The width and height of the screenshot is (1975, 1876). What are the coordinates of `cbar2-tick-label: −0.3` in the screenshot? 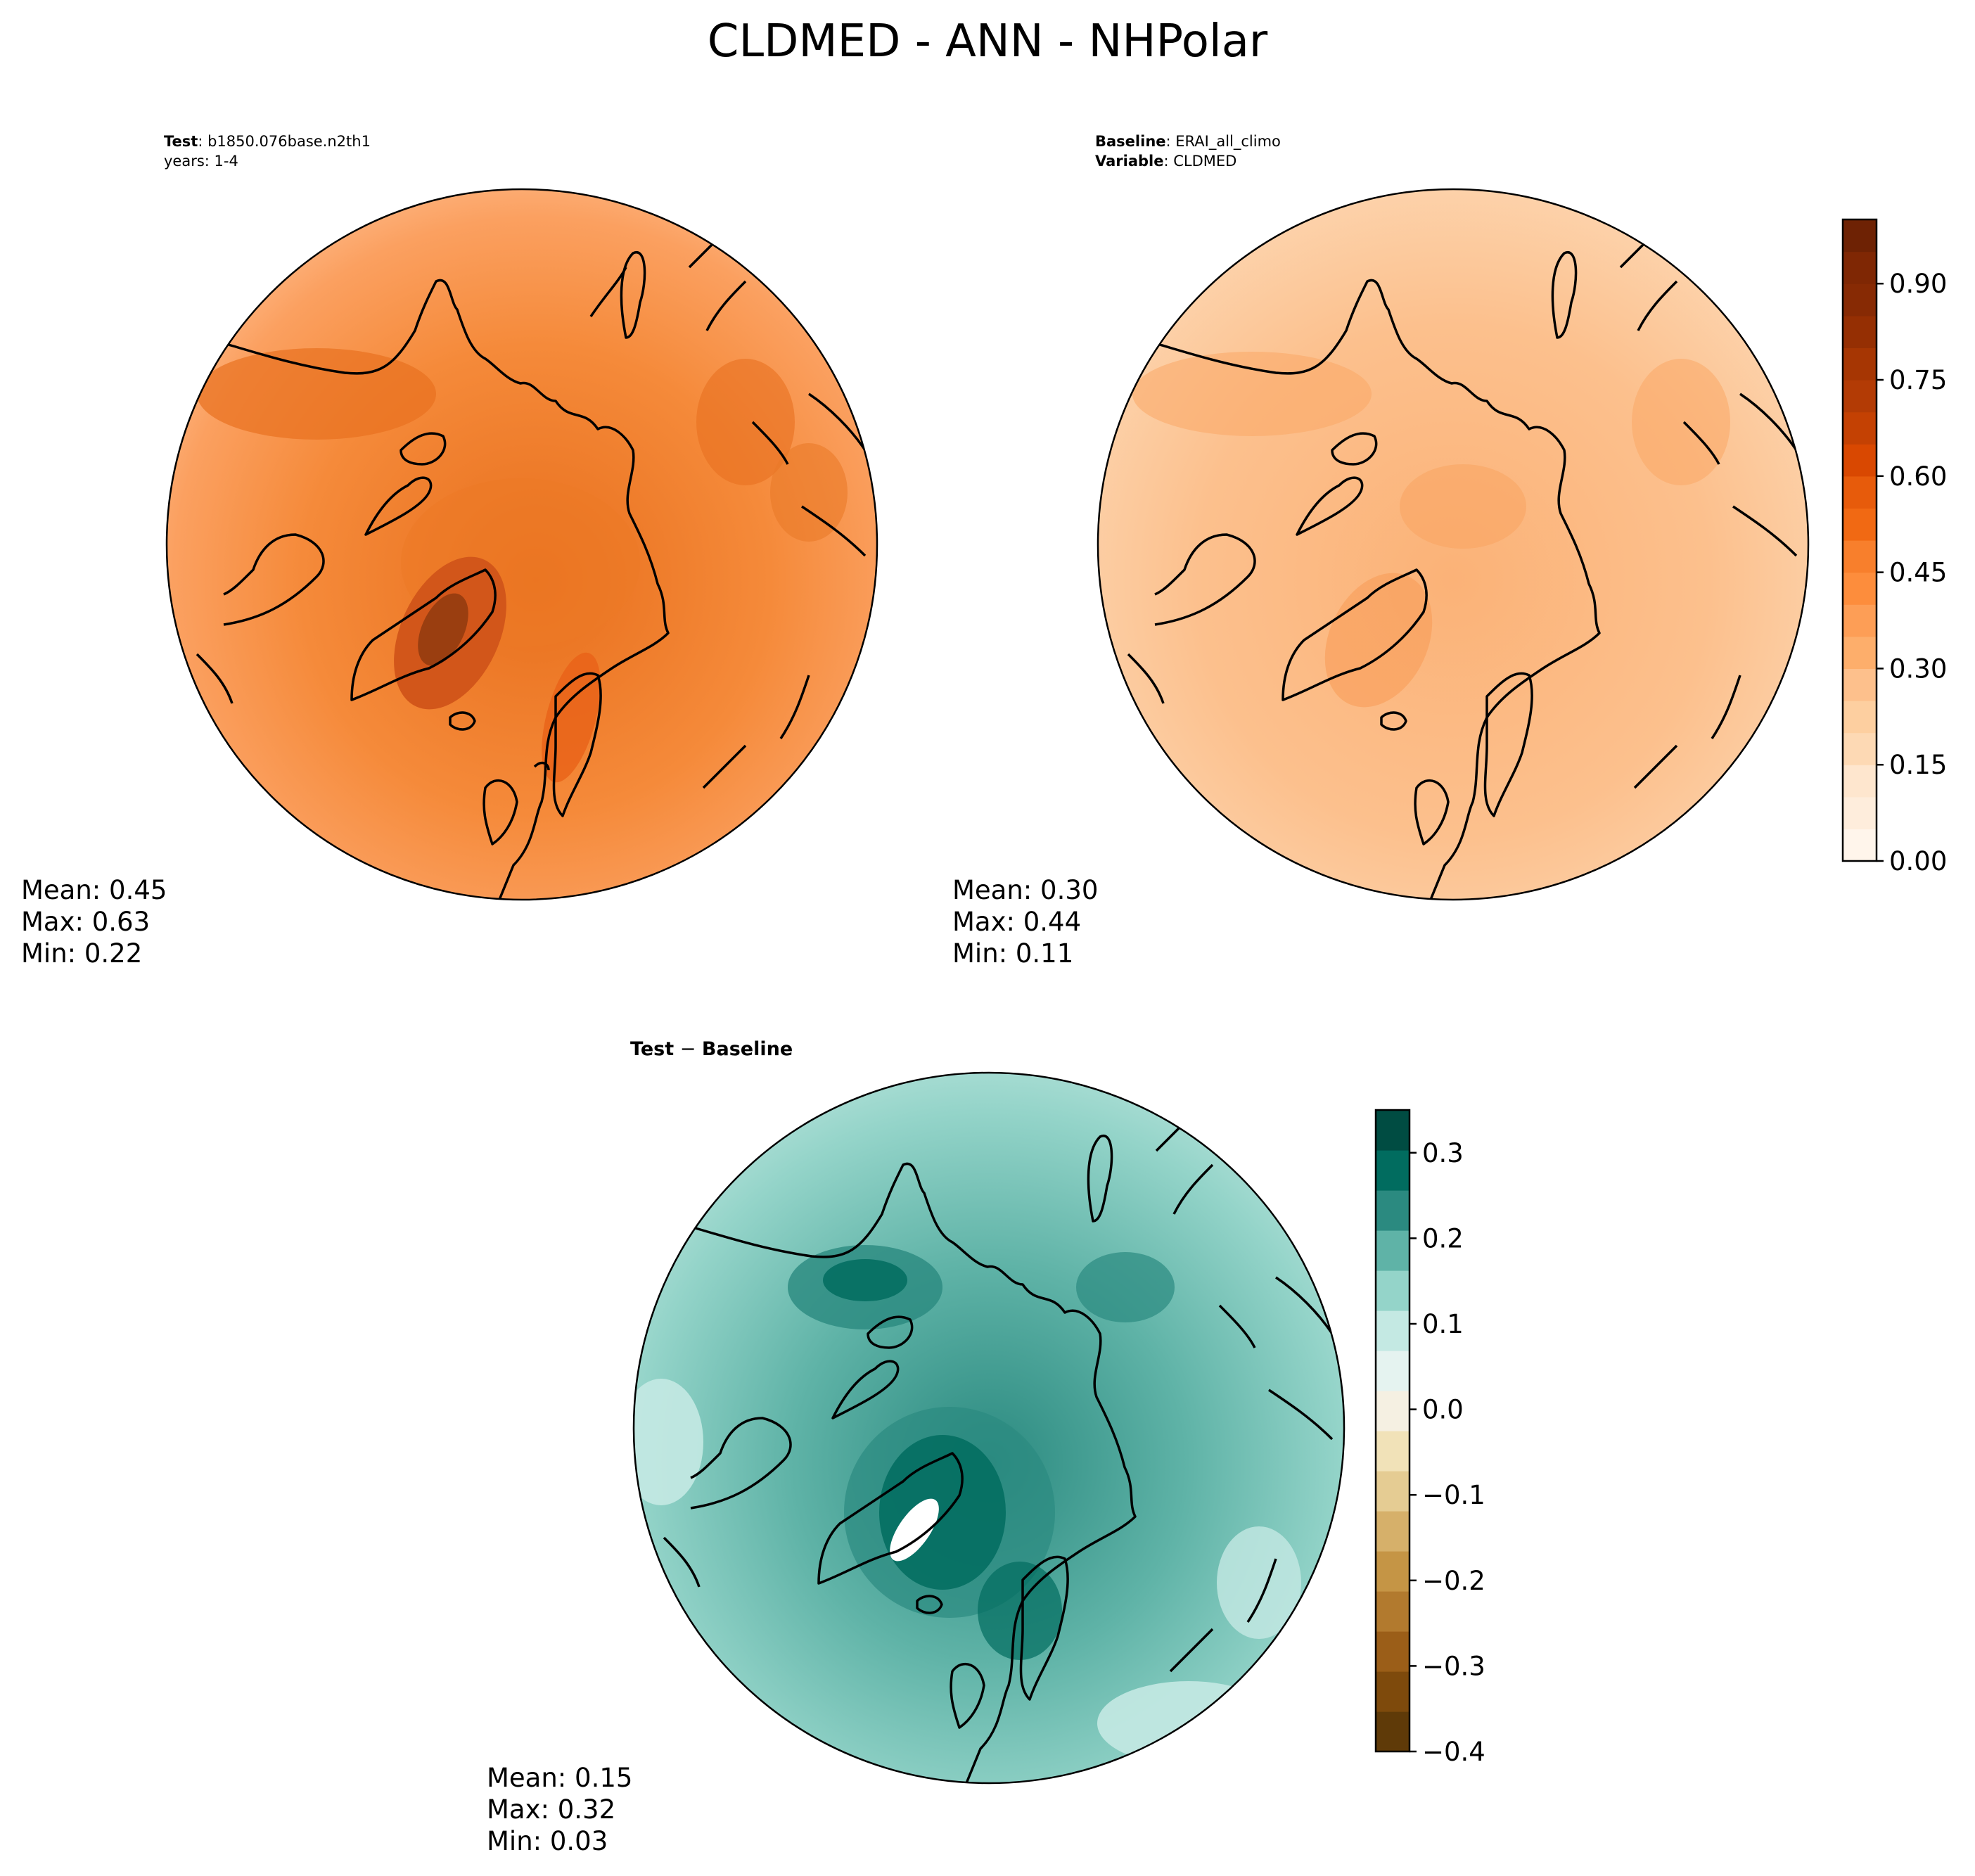 It's located at (1453, 1666).